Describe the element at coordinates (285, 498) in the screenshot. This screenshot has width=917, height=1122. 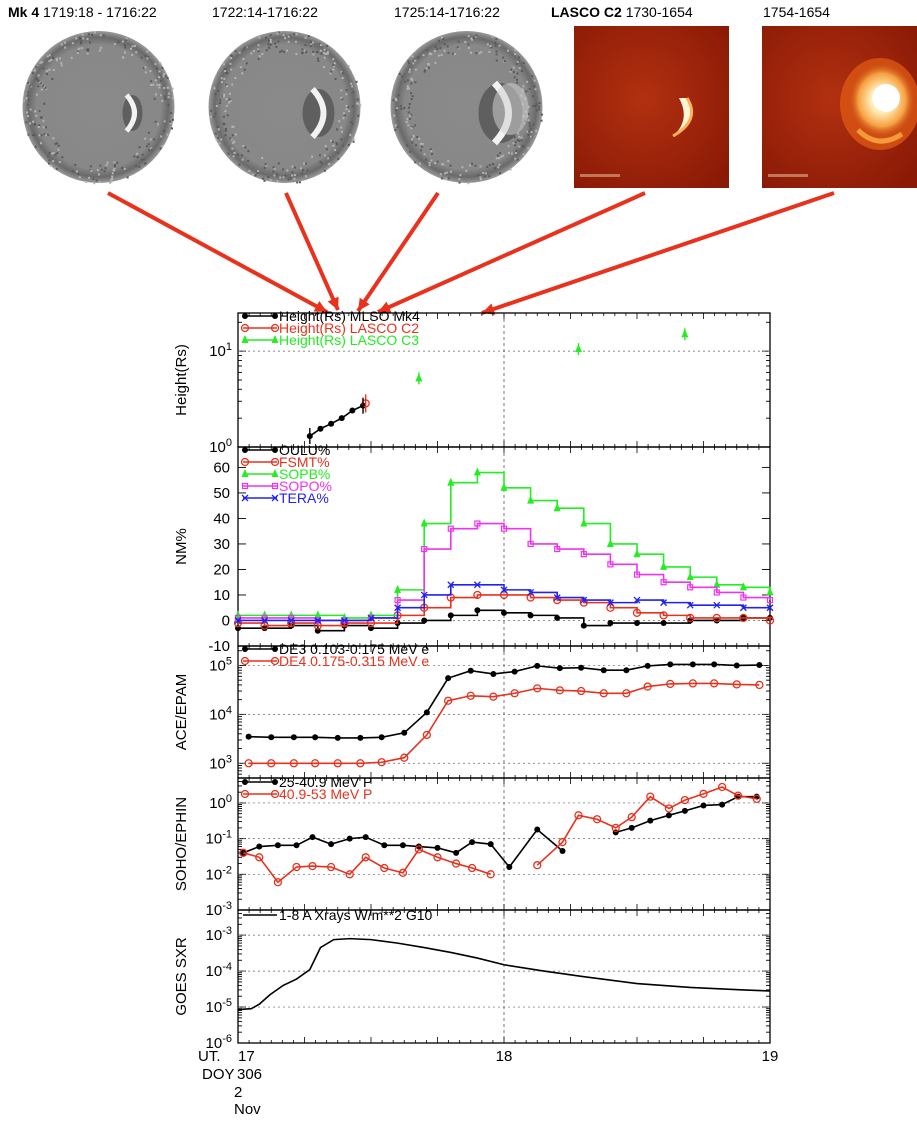
I see `legend-entry: TERA%` at that location.